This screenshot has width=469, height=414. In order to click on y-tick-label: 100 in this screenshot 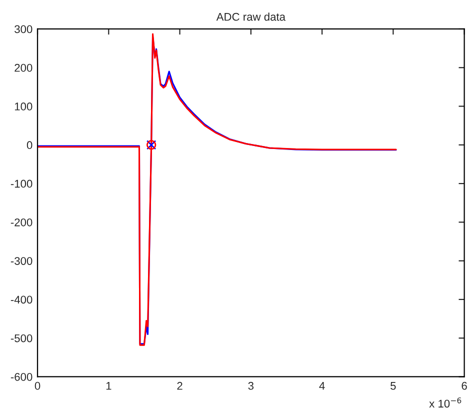, I will do `click(23, 106)`.